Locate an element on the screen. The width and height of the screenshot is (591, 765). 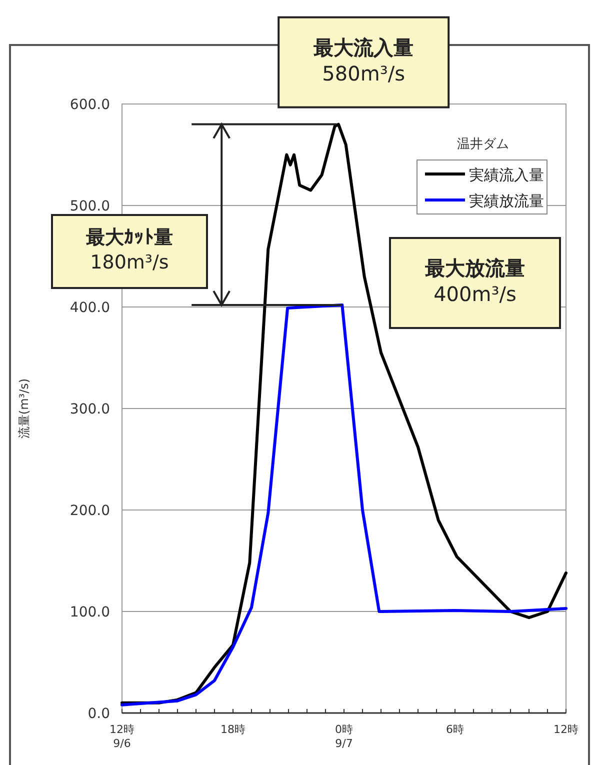
legend-label: 実績放流量 is located at coordinates (506, 201).